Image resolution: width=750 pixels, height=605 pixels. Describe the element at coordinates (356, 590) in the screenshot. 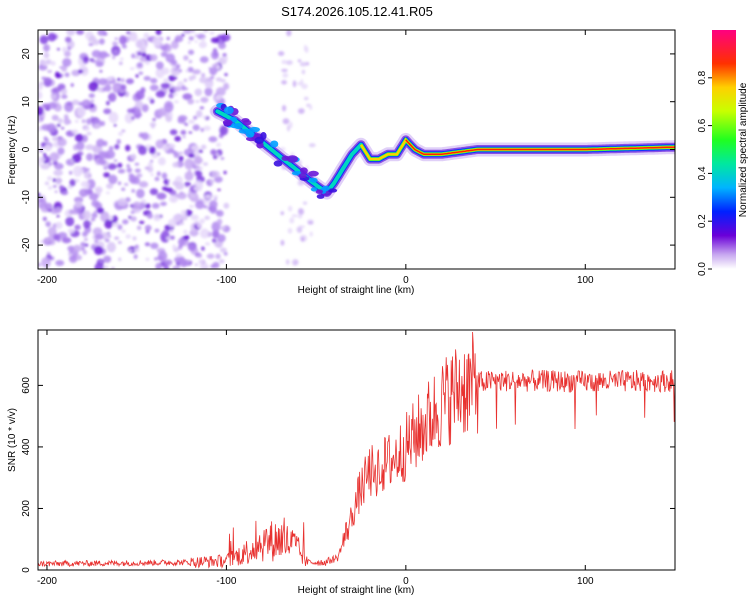

I see `snr-xlabel: Height of straight line (km)` at that location.